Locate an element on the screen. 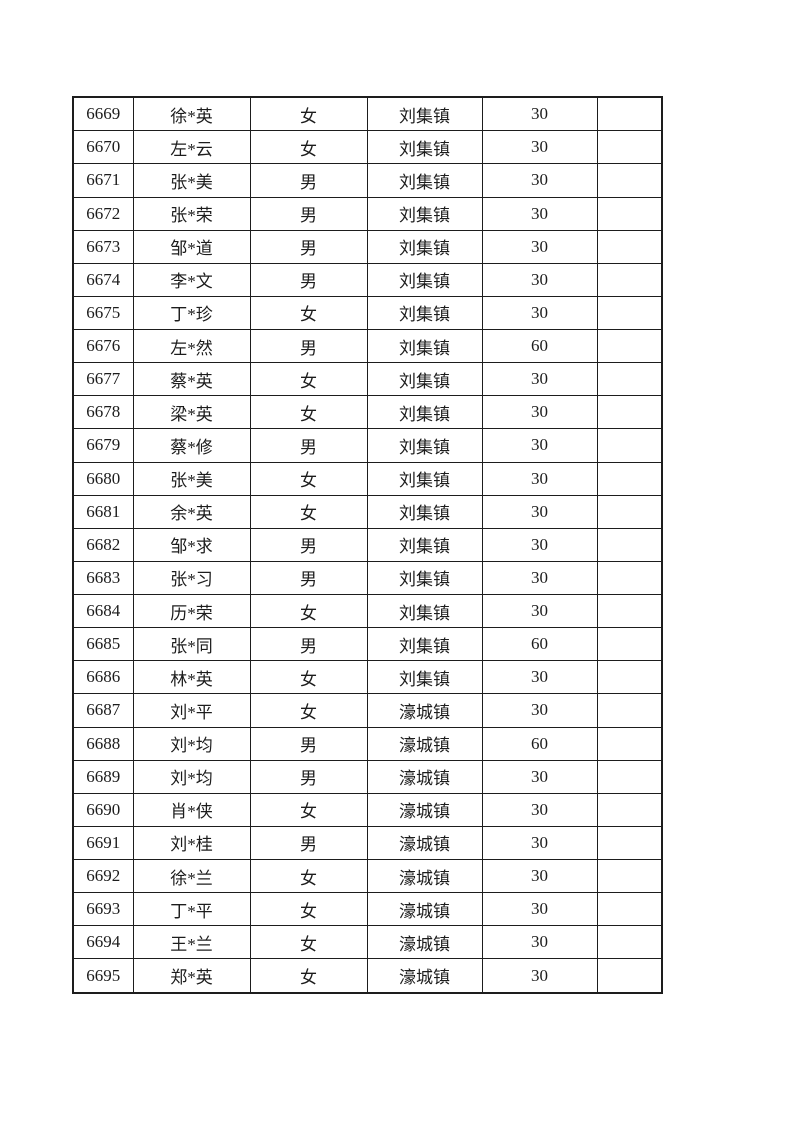 The image size is (793, 1122). table-row: 6684 历*荣女刘集镇 30 is located at coordinates (367, 611).